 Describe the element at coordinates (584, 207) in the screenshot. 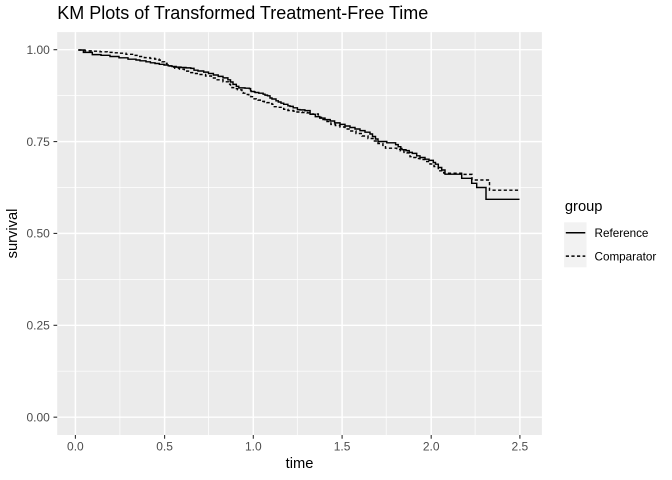

I see `svg-text: group` at that location.